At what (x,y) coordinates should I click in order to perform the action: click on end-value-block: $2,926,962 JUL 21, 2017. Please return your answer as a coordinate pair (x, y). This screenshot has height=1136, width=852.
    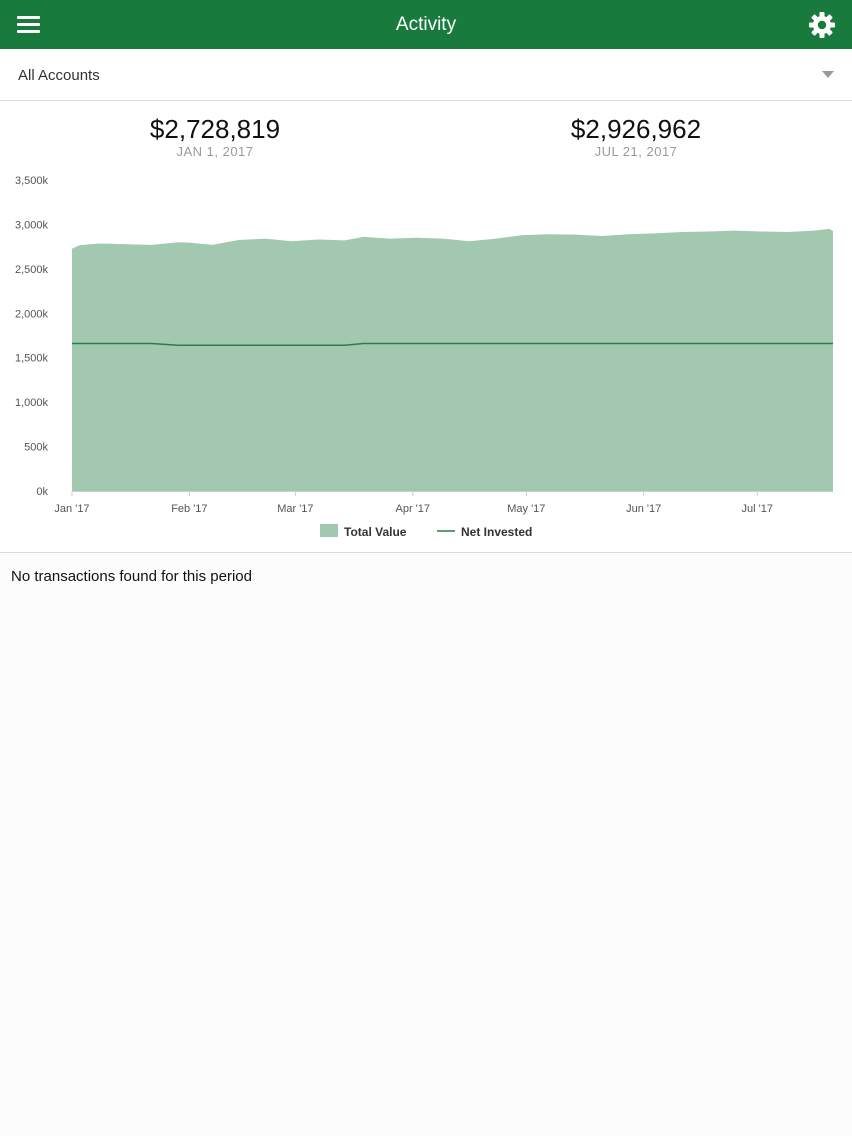
    Looking at the image, I should click on (636, 136).